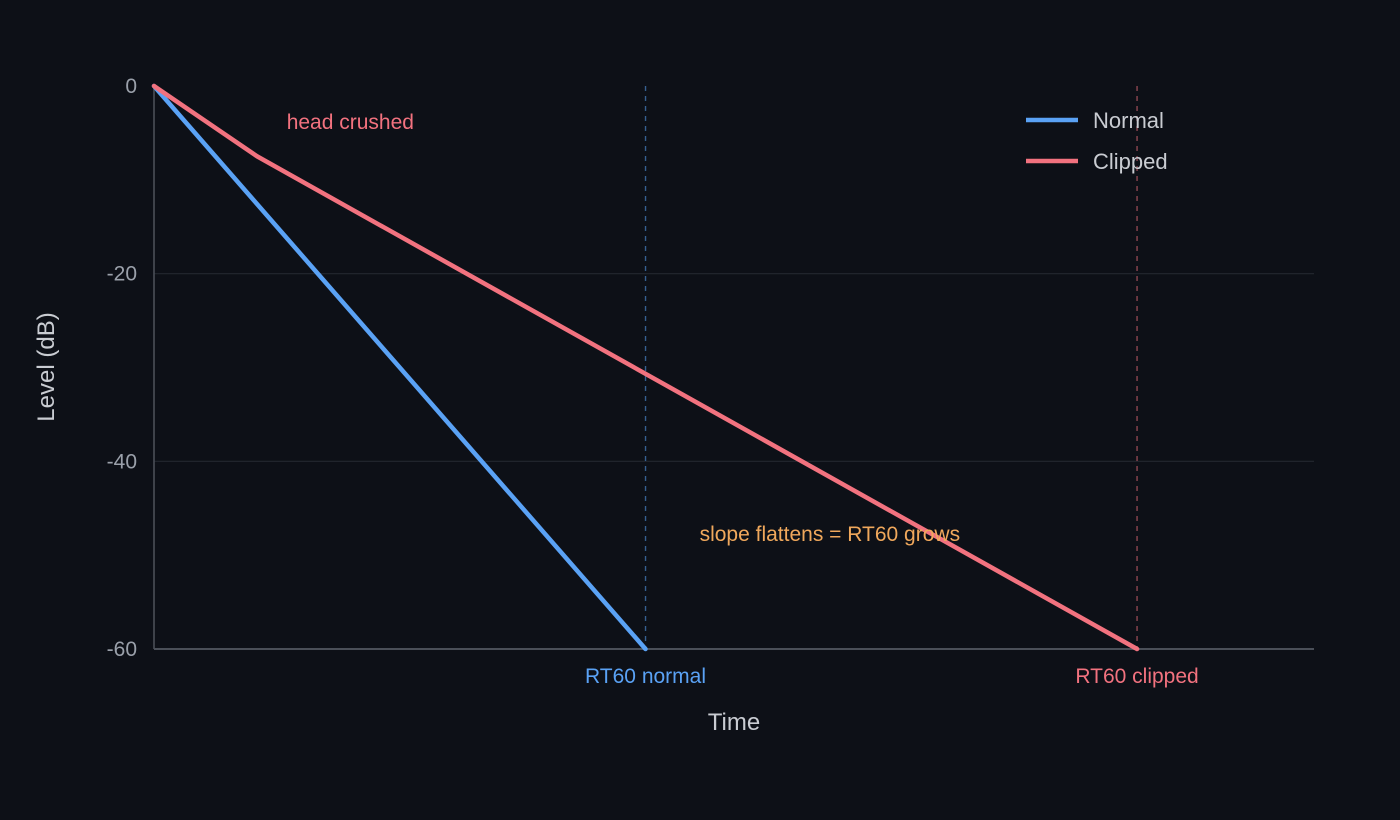 The image size is (1400, 820). What do you see at coordinates (1130, 161) in the screenshot?
I see `legend-label: Clipped` at bounding box center [1130, 161].